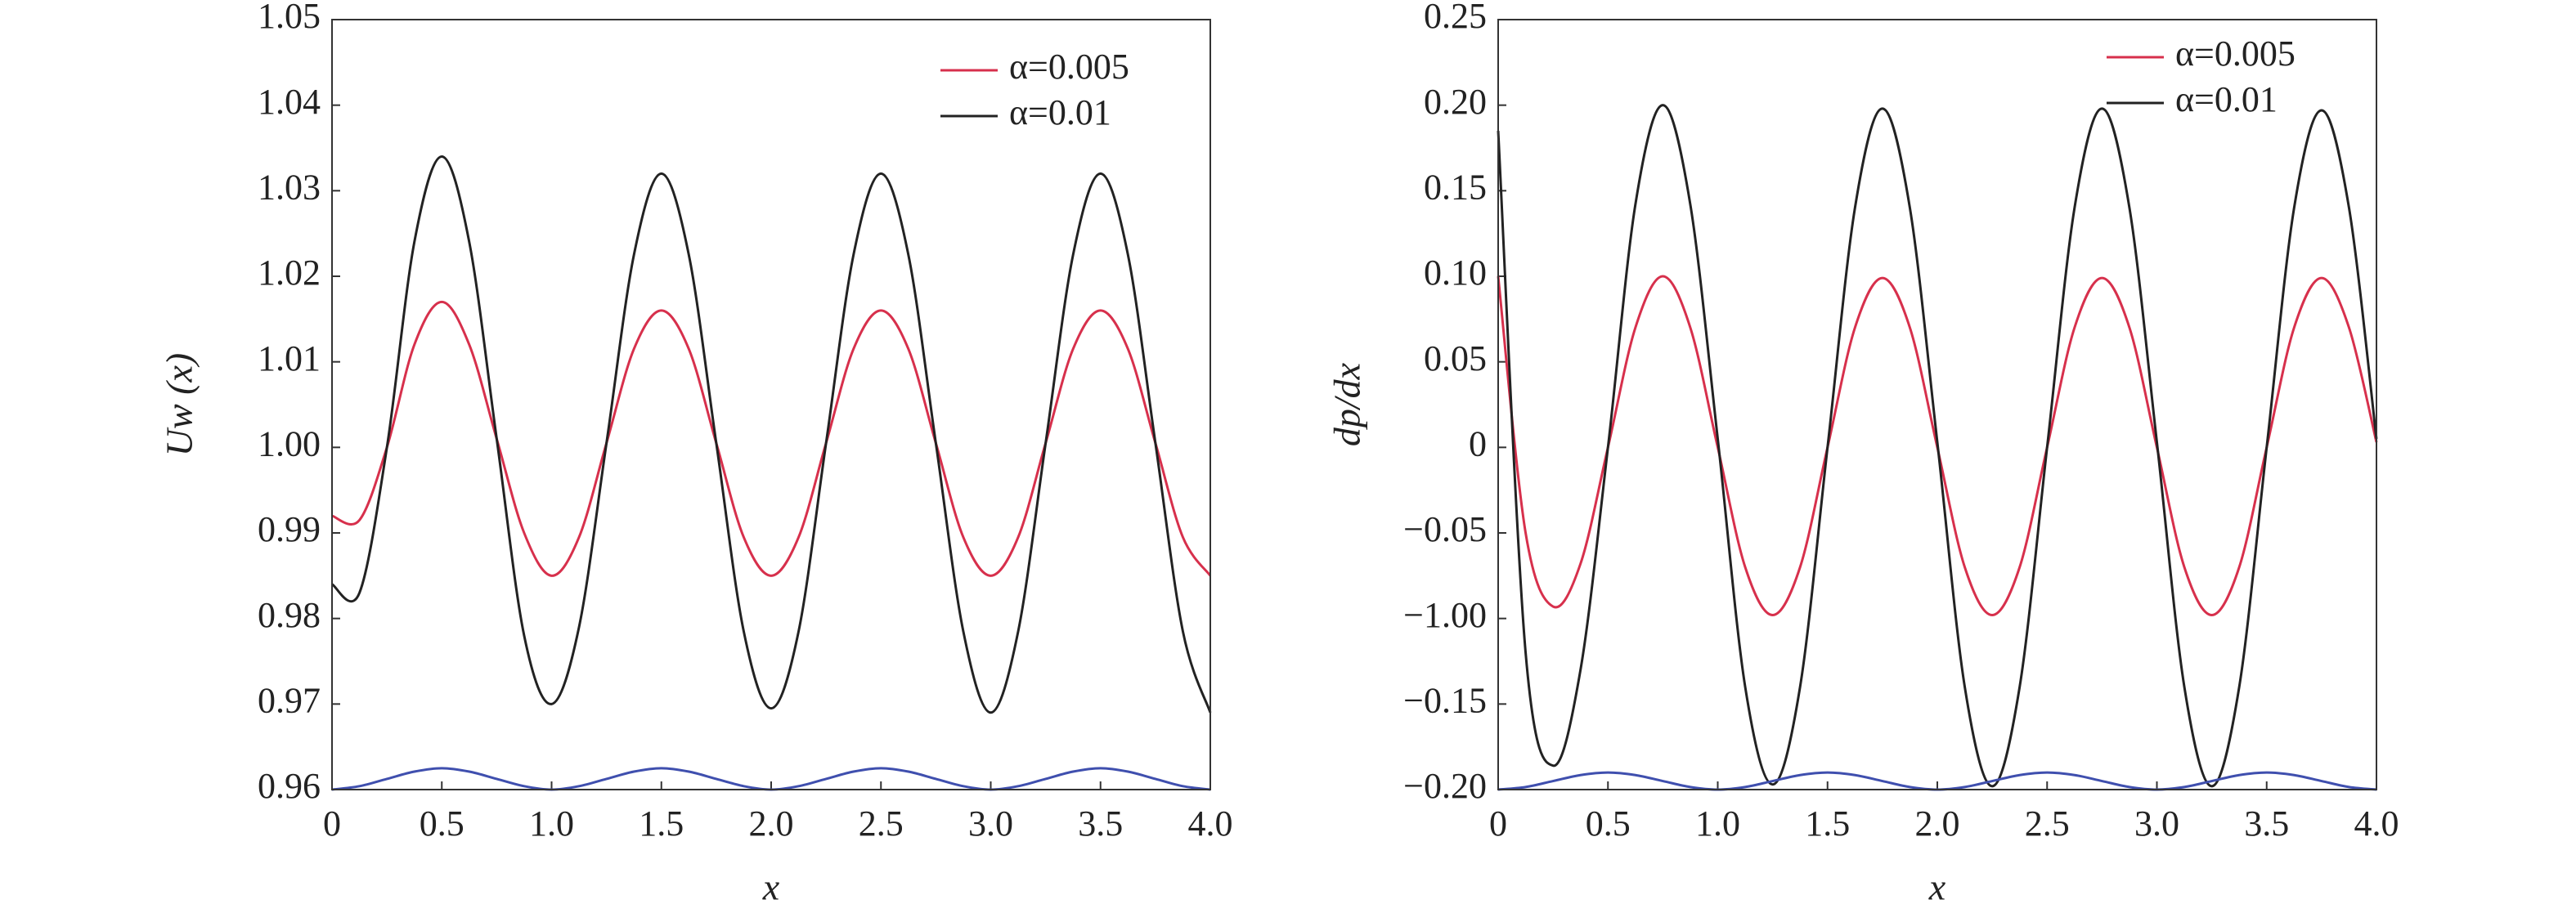 The width and height of the screenshot is (2576, 922). What do you see at coordinates (290, 102) in the screenshot?
I see `y-tick-label: 1.04` at bounding box center [290, 102].